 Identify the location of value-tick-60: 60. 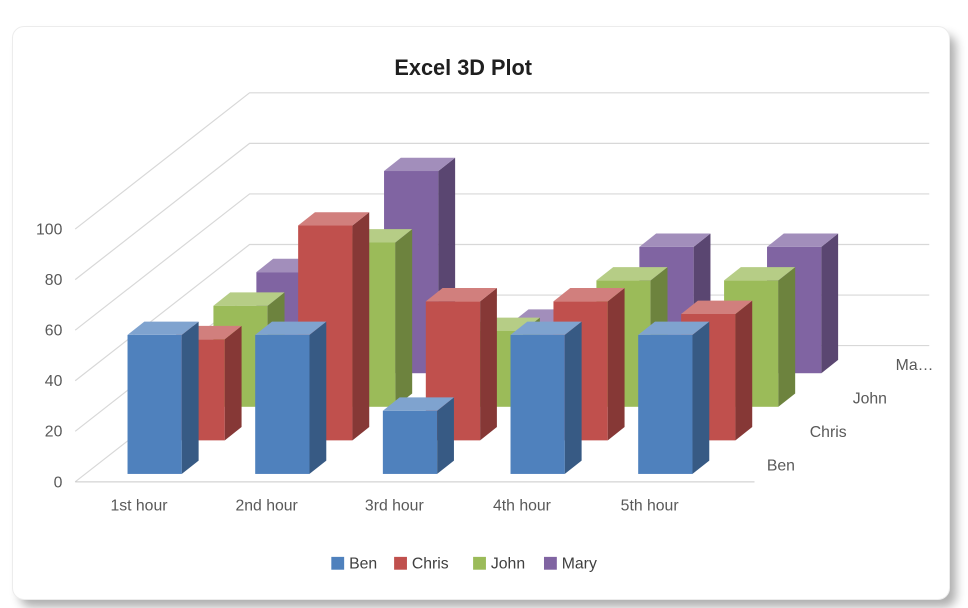
(54, 331).